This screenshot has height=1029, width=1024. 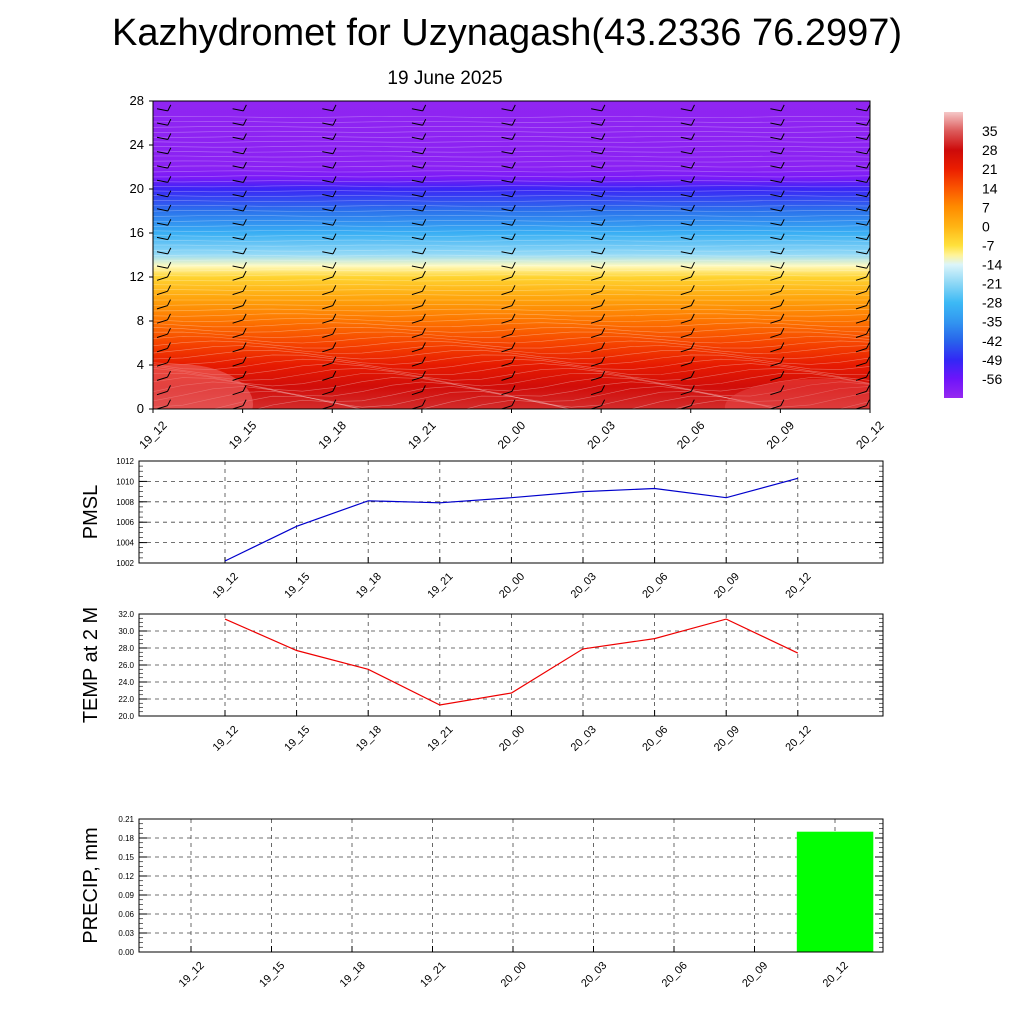 What do you see at coordinates (125, 461) in the screenshot?
I see `panel-1-ytick-label-5: 1012` at bounding box center [125, 461].